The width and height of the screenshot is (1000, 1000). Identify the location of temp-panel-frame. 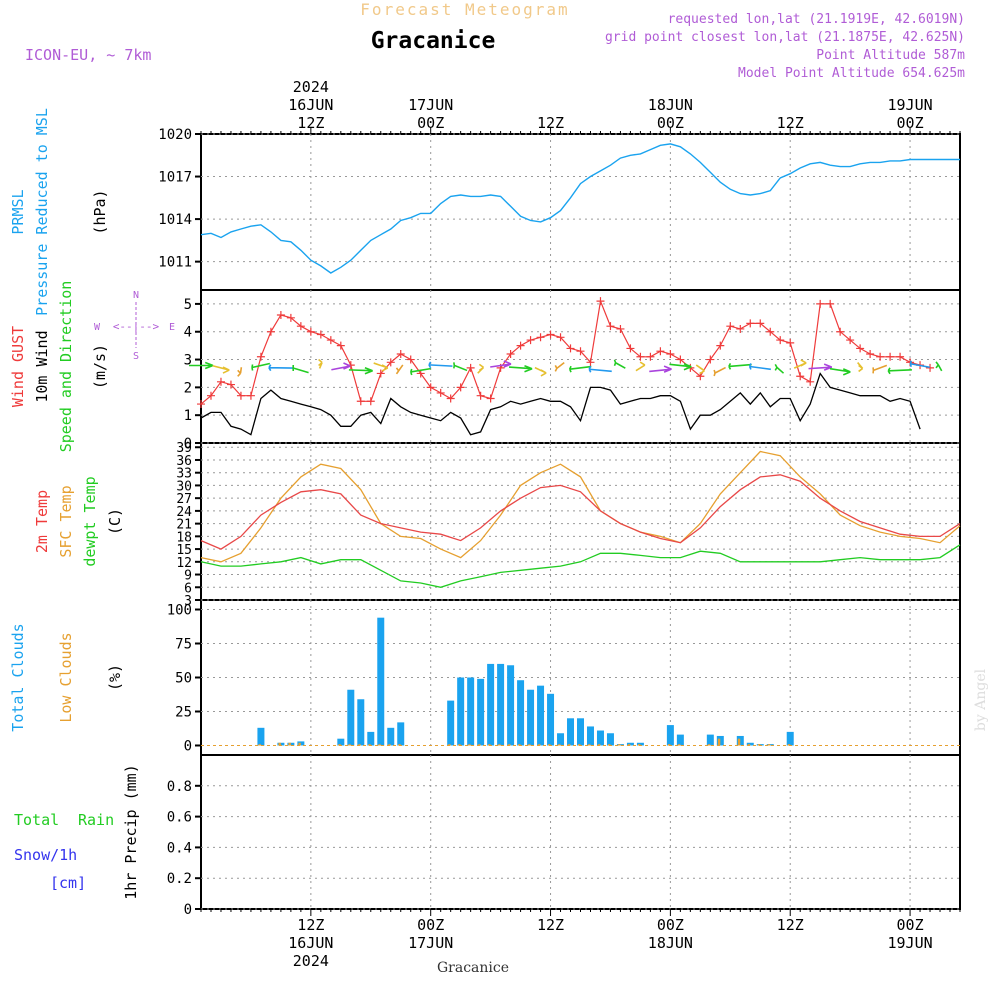
(580, 521).